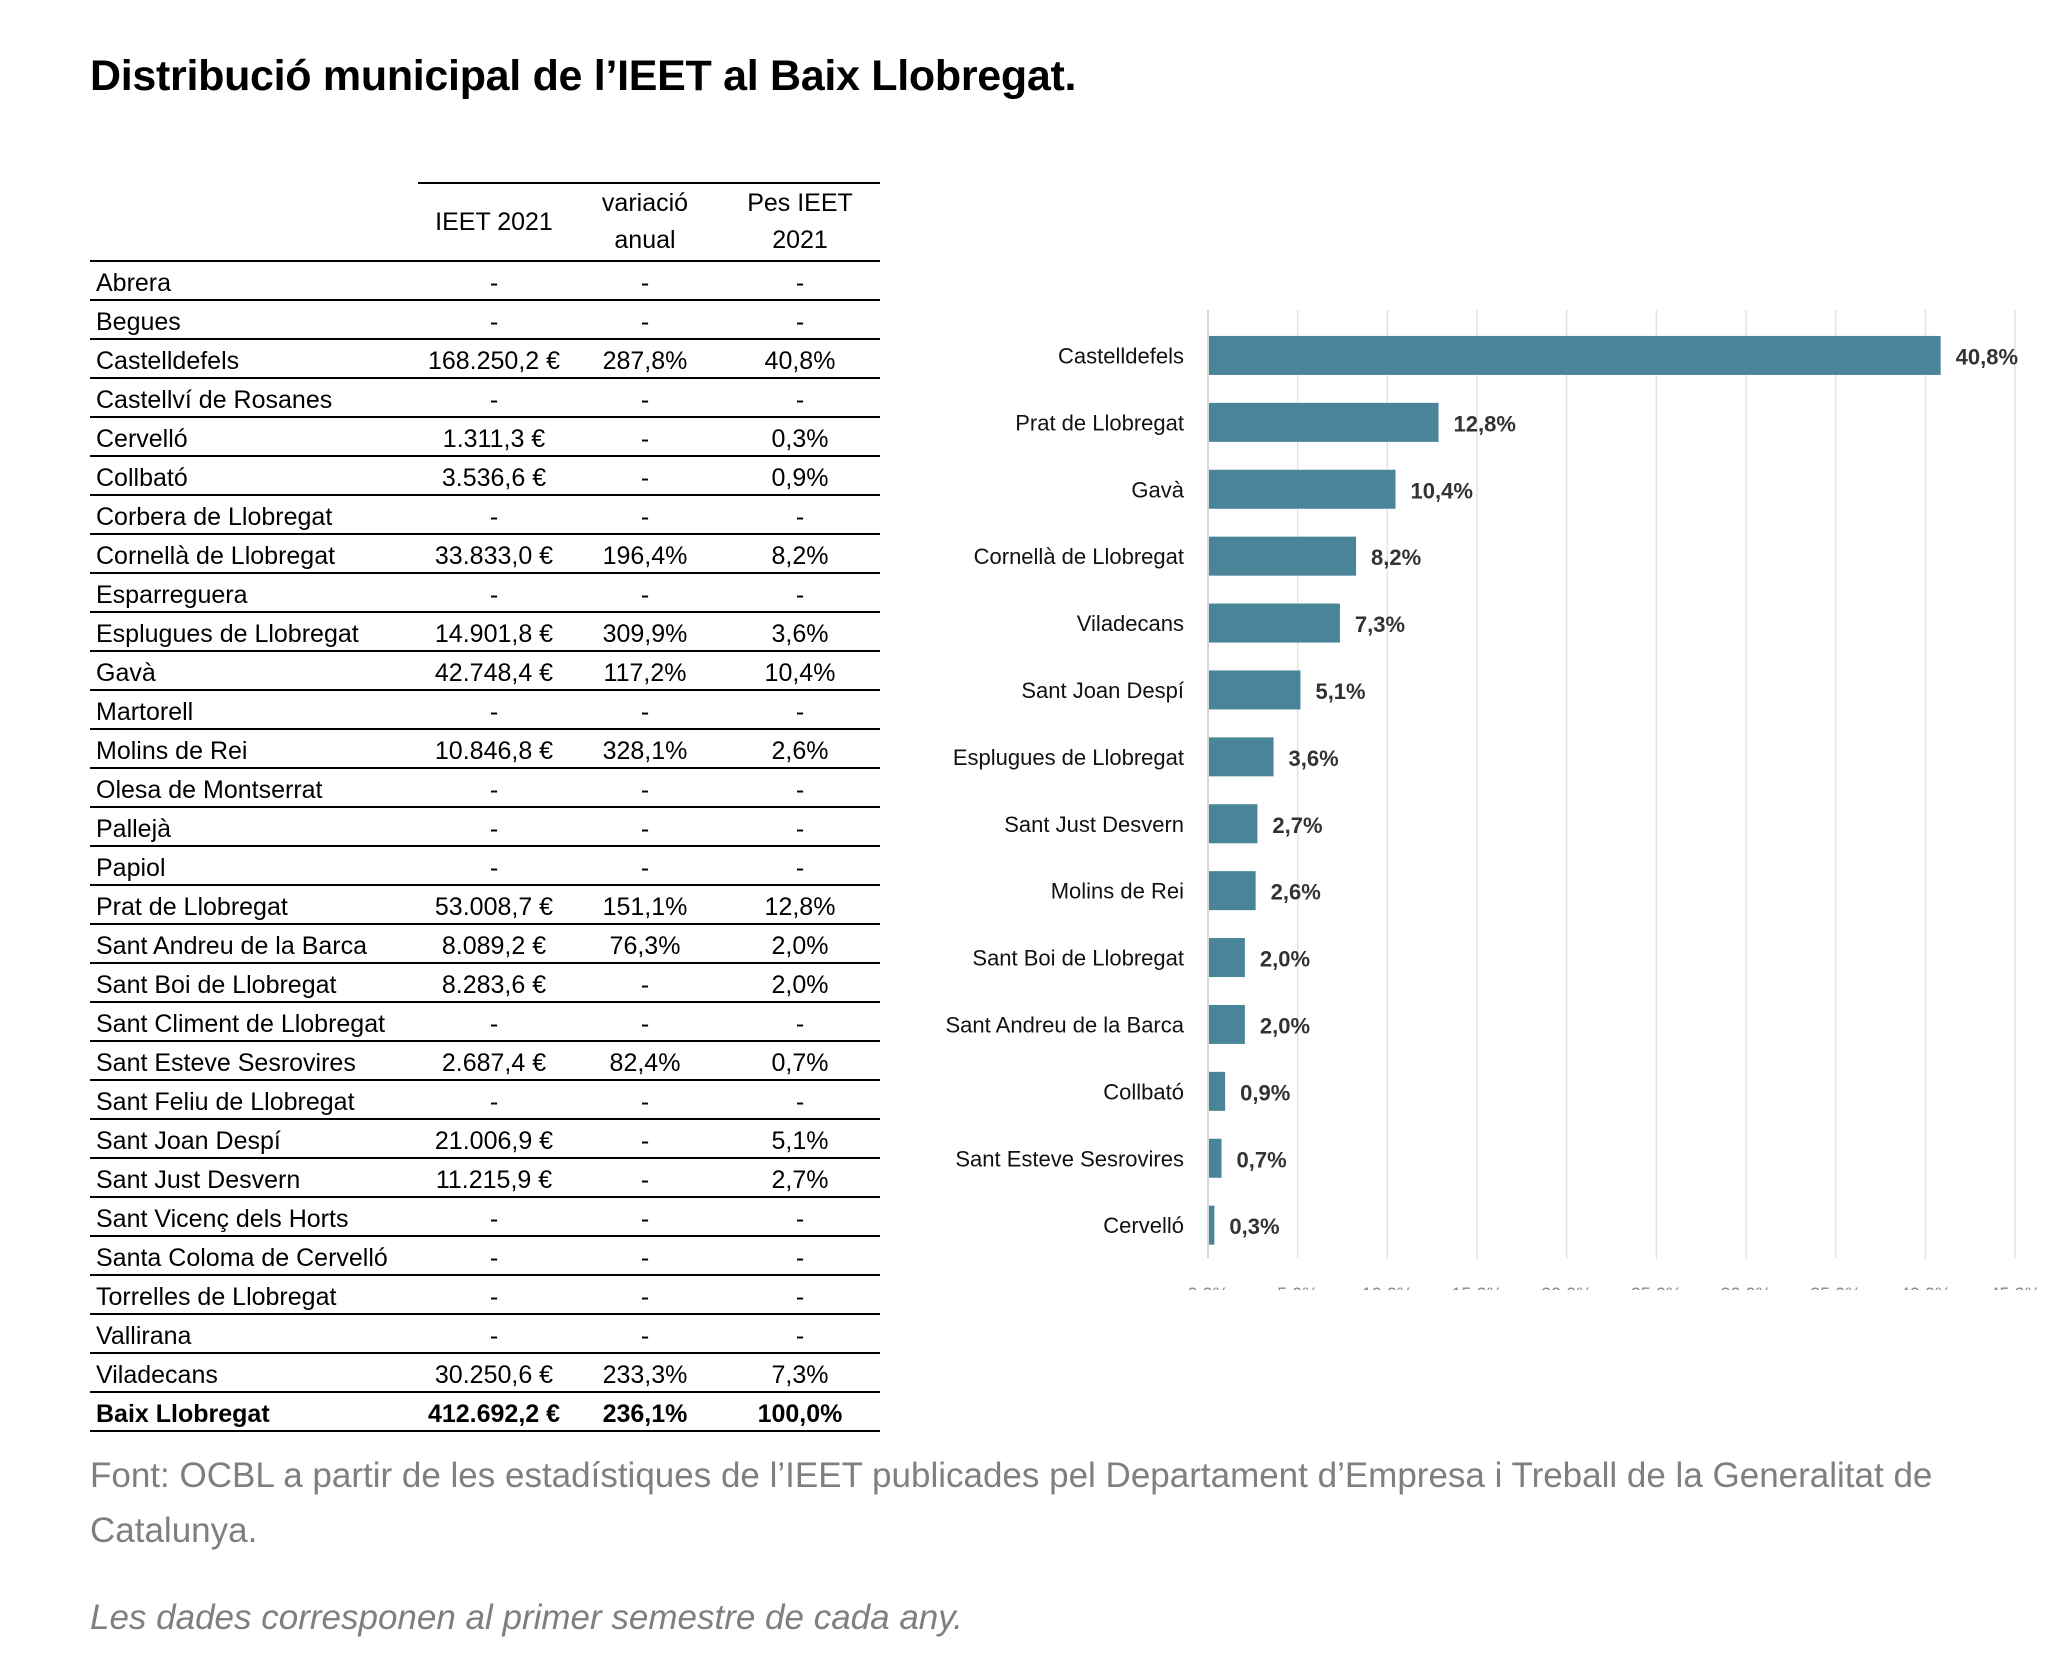 The image size is (2058, 1653). I want to click on municipality-cell: Molins de Rei, so click(254, 749).